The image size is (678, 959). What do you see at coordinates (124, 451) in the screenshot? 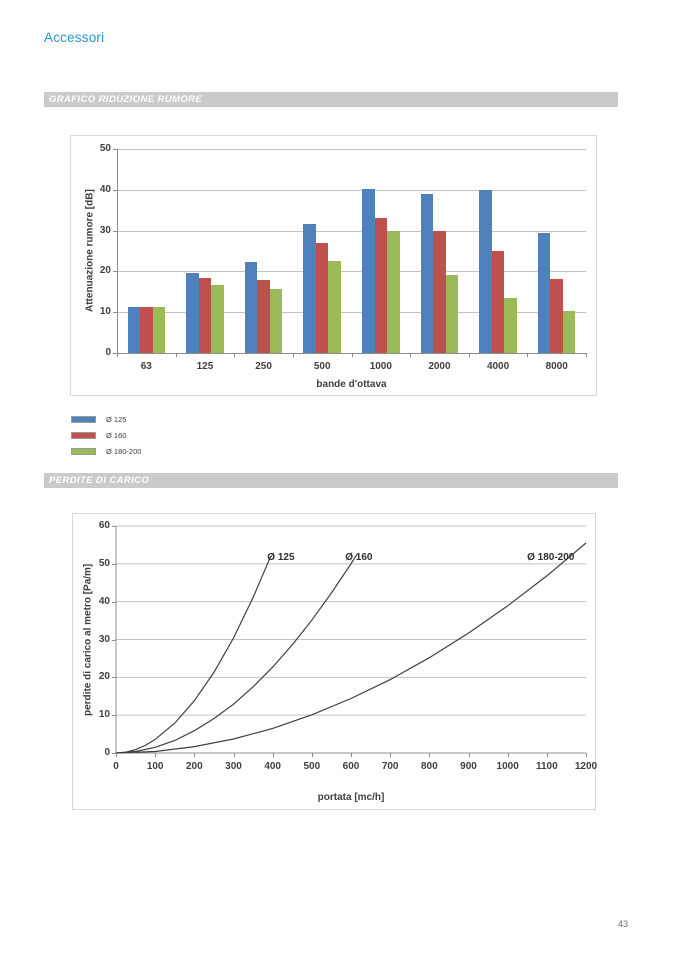
I see `legend-label: Ø 180-200` at bounding box center [124, 451].